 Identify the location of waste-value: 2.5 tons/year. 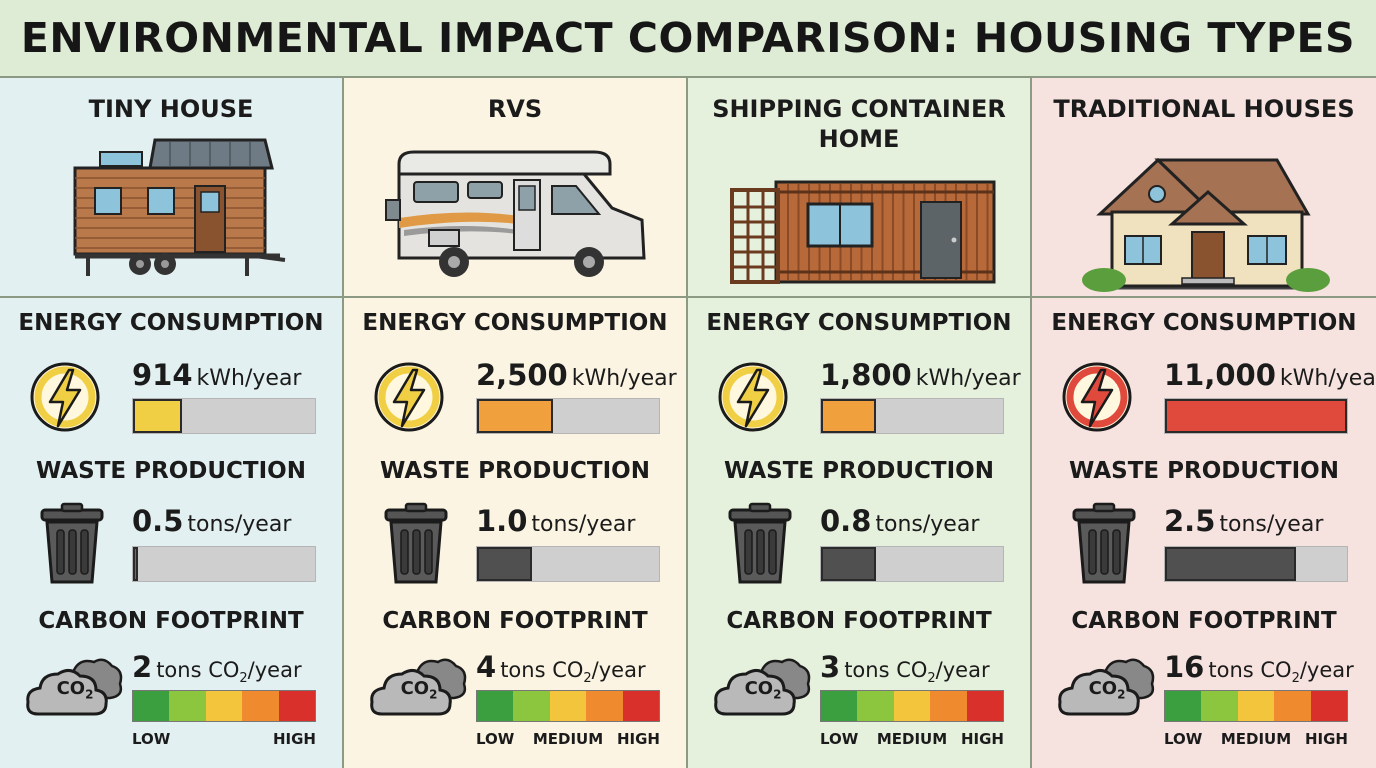
(1243, 521).